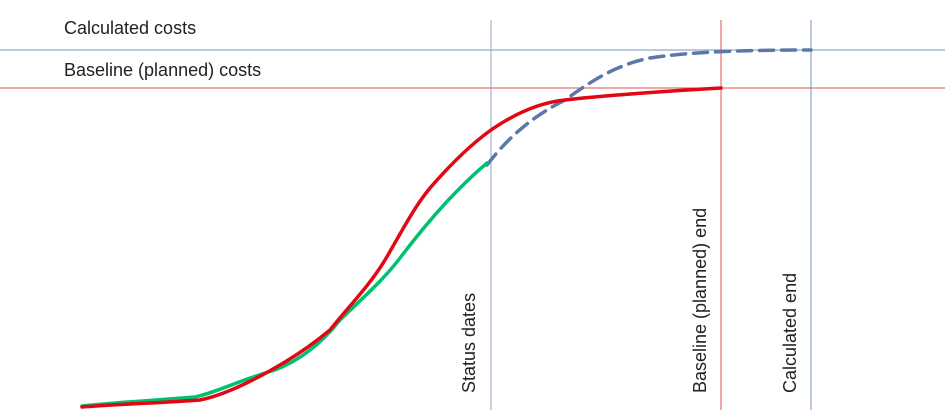  What do you see at coordinates (790, 333) in the screenshot?
I see `calculated-end-label: Calculated end` at bounding box center [790, 333].